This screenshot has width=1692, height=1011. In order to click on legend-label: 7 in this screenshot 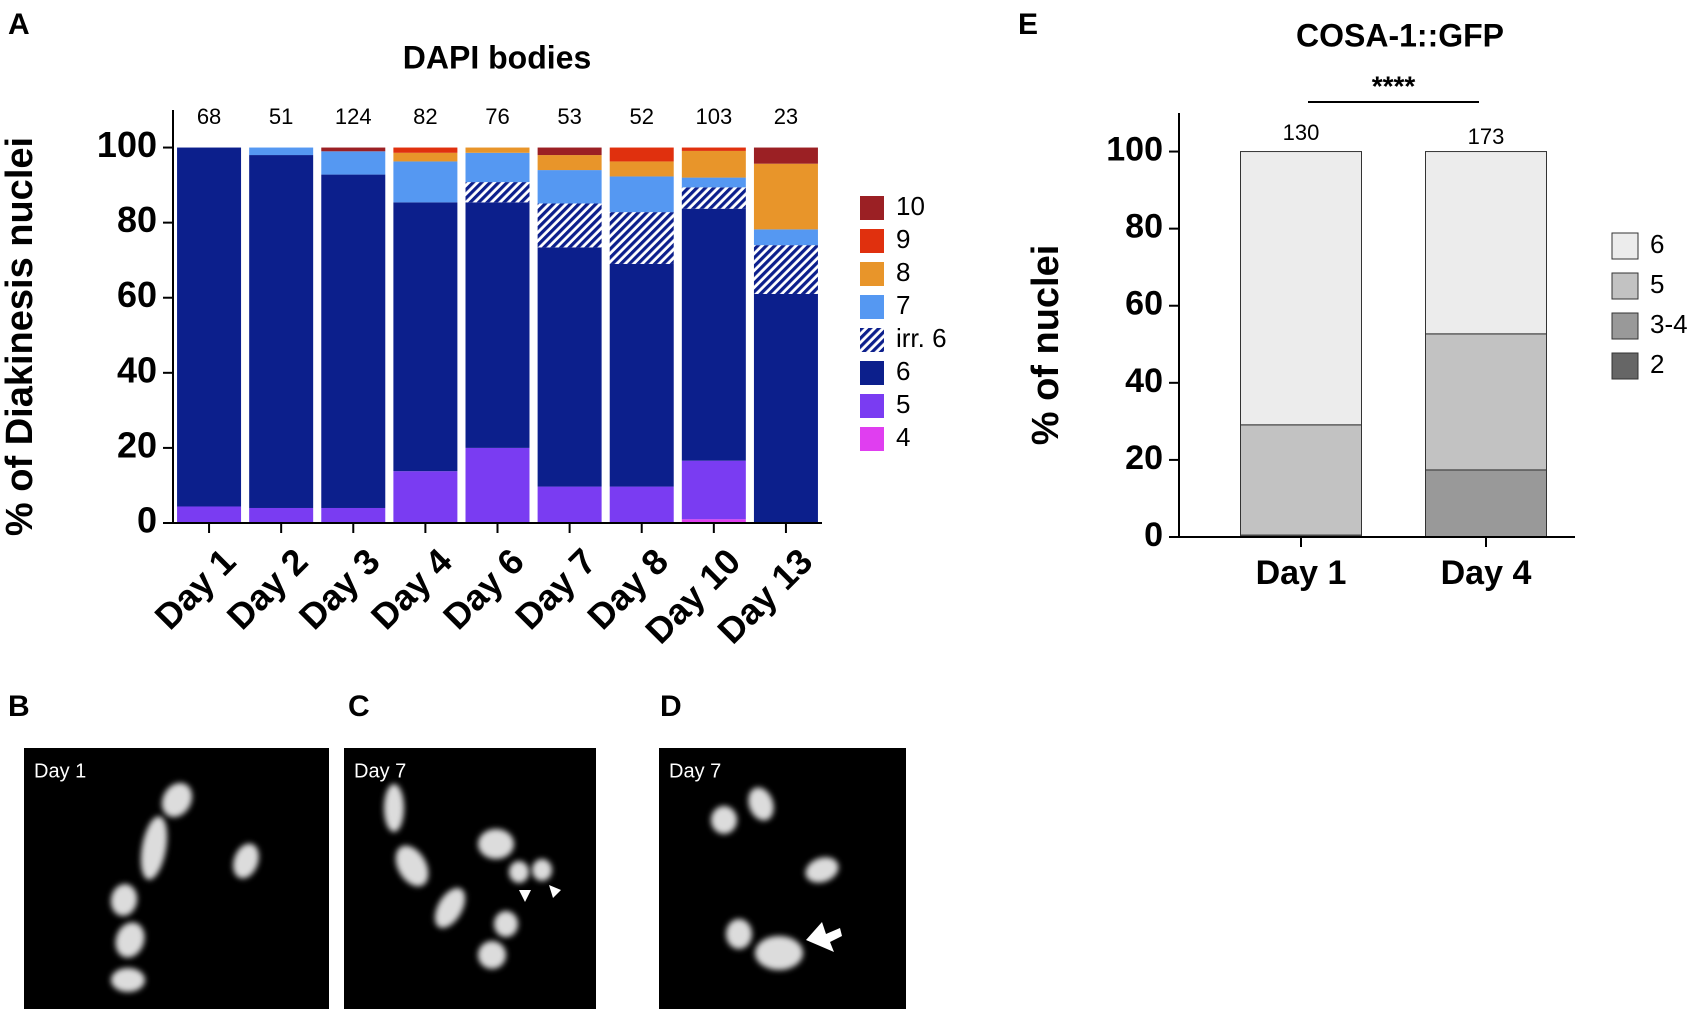, I will do `click(903, 305)`.